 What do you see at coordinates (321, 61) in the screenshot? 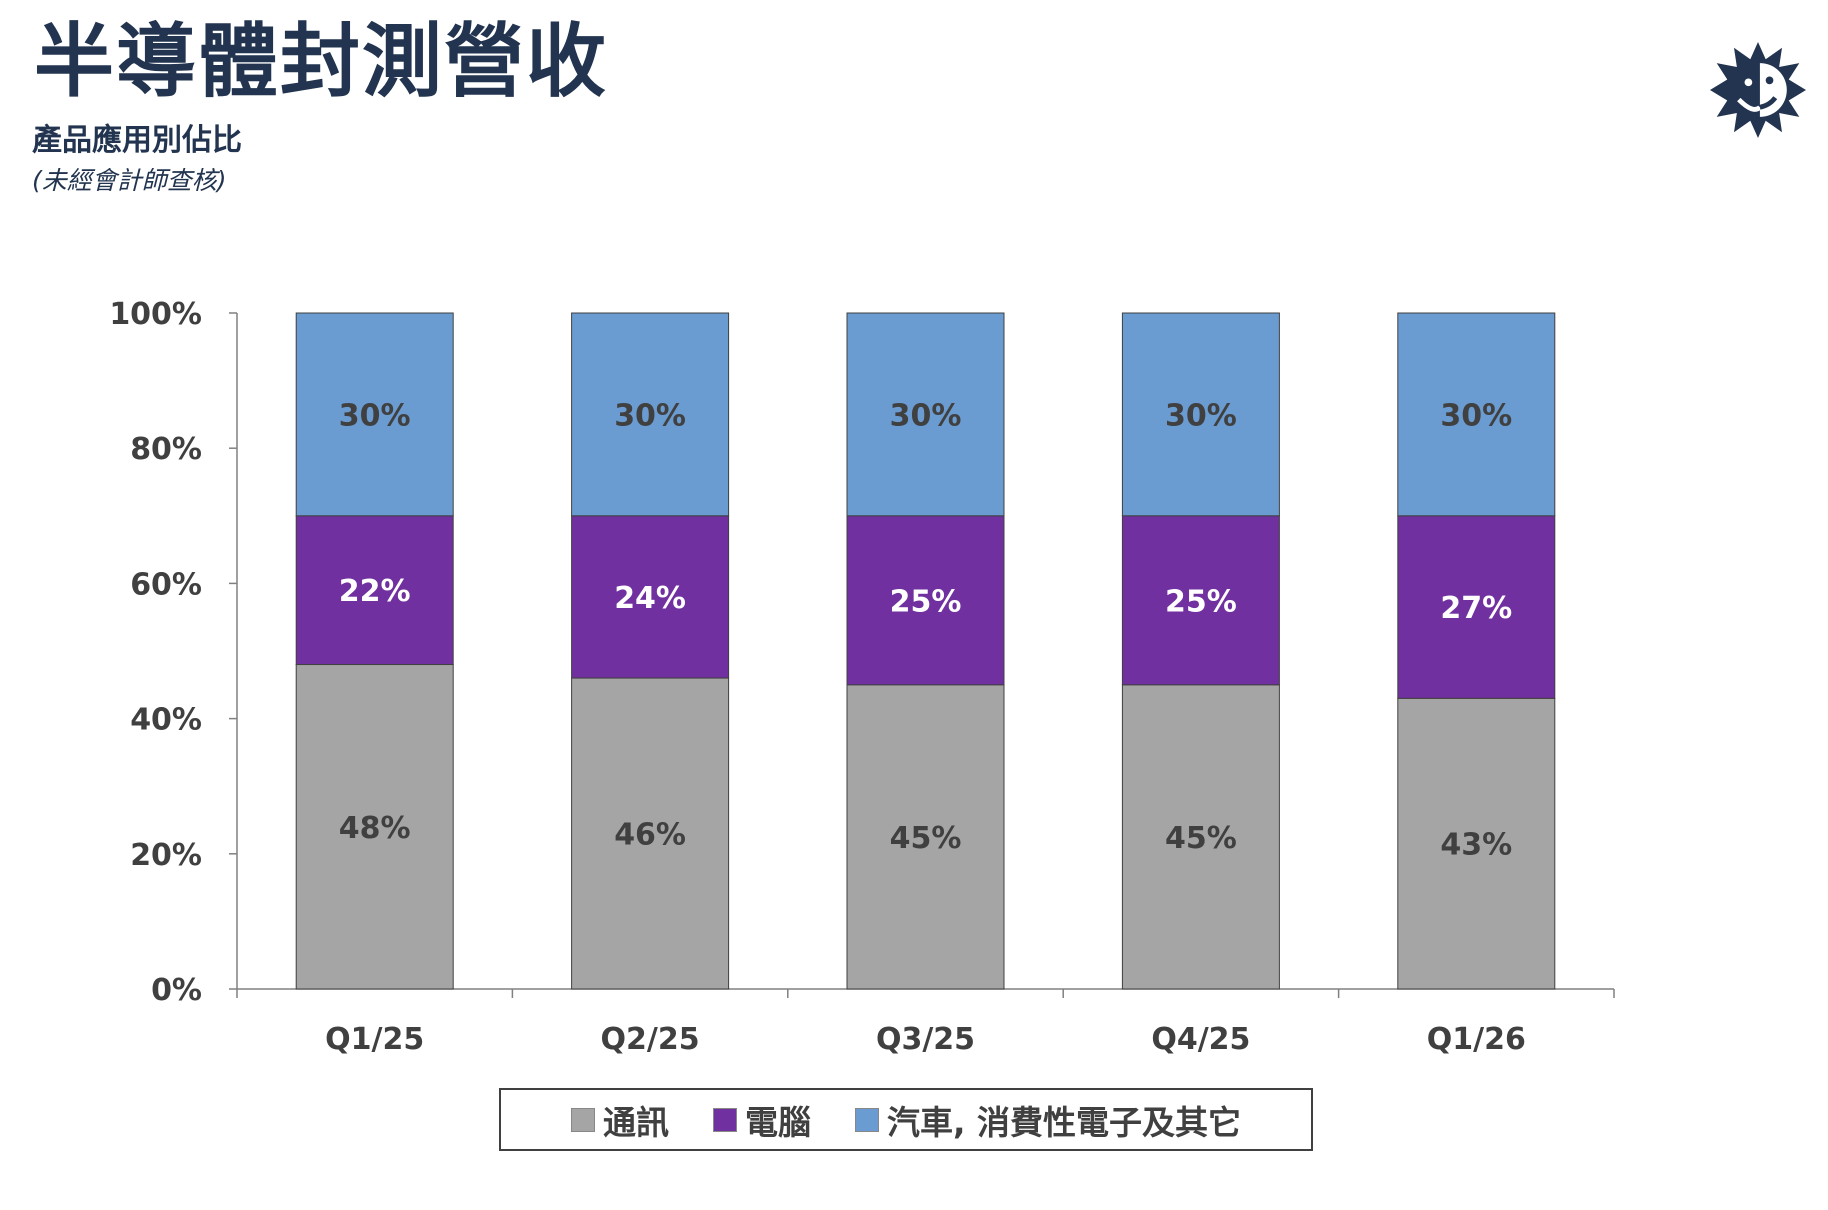
I see `page-title: 半導體封測營收` at bounding box center [321, 61].